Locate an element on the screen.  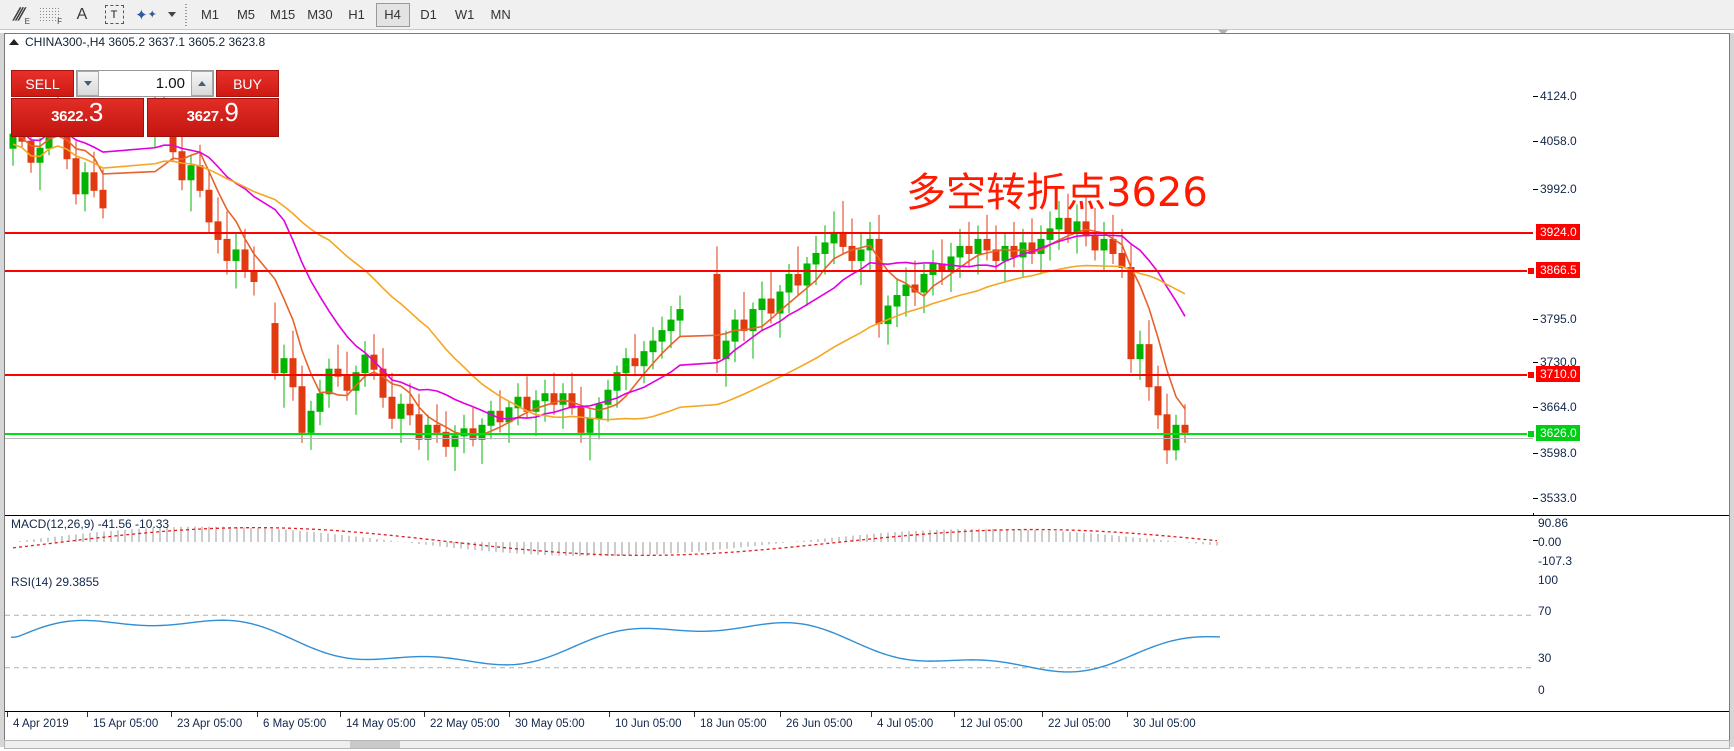
buy-price-integer: 3627 is located at coordinates (202, 116).